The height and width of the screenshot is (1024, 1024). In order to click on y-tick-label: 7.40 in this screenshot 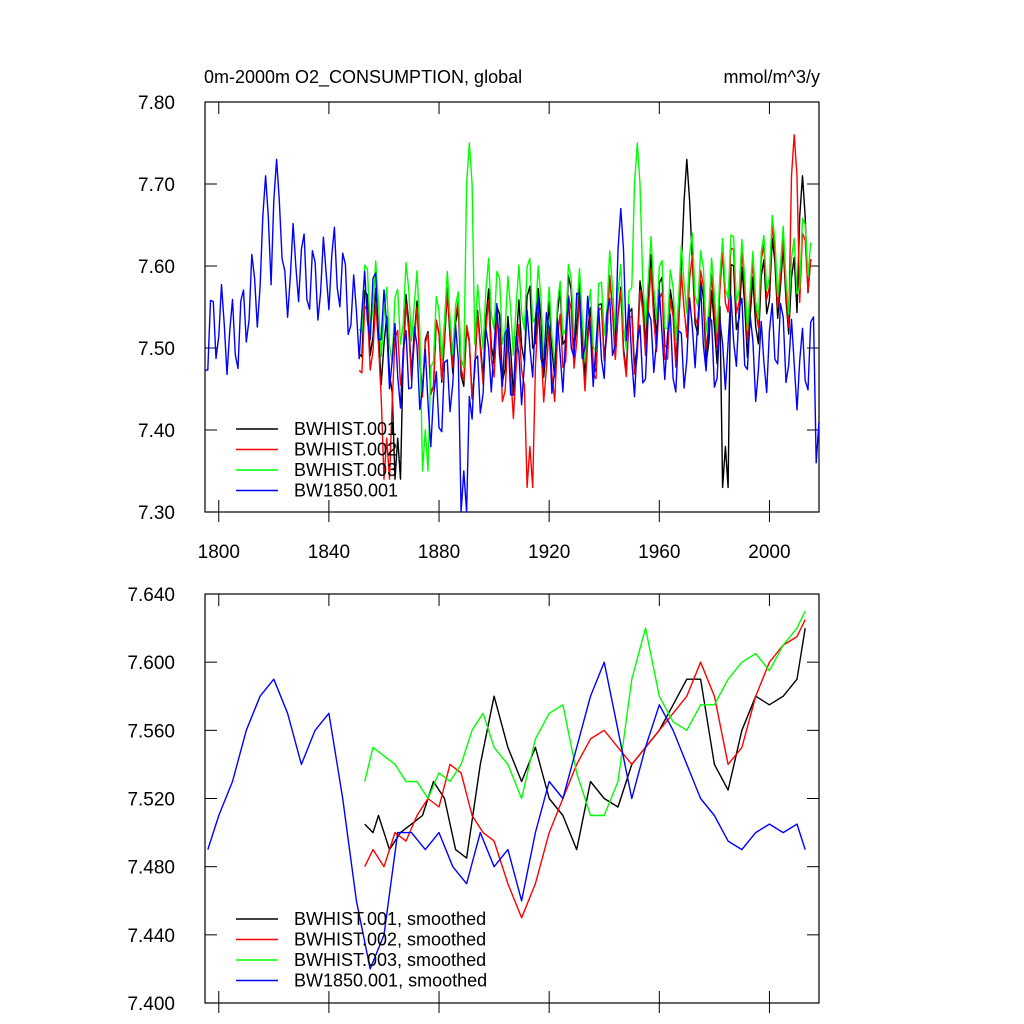, I will do `click(156, 431)`.